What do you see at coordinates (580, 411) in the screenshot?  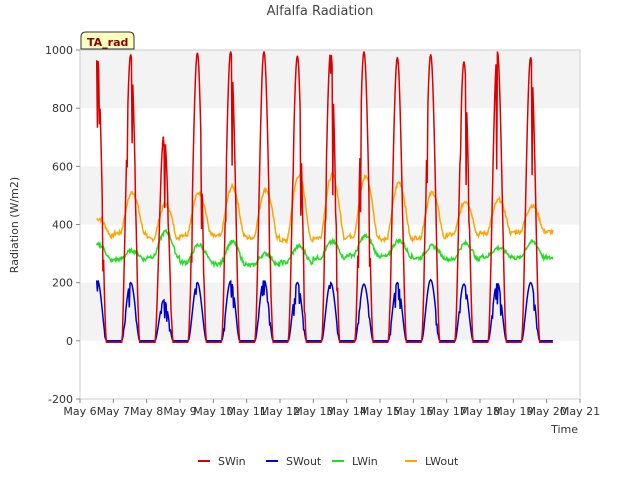 I see `x-tick-label: May 21` at bounding box center [580, 411].